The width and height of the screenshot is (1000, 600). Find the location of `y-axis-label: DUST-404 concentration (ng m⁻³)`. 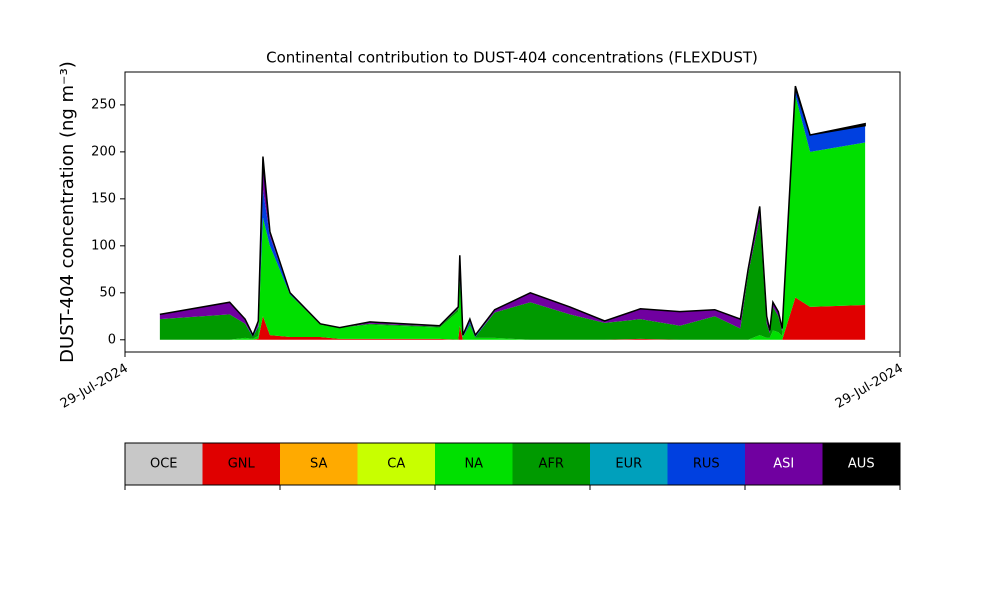

y-axis-label: DUST-404 concentration (ng m⁻³) is located at coordinates (67, 212).